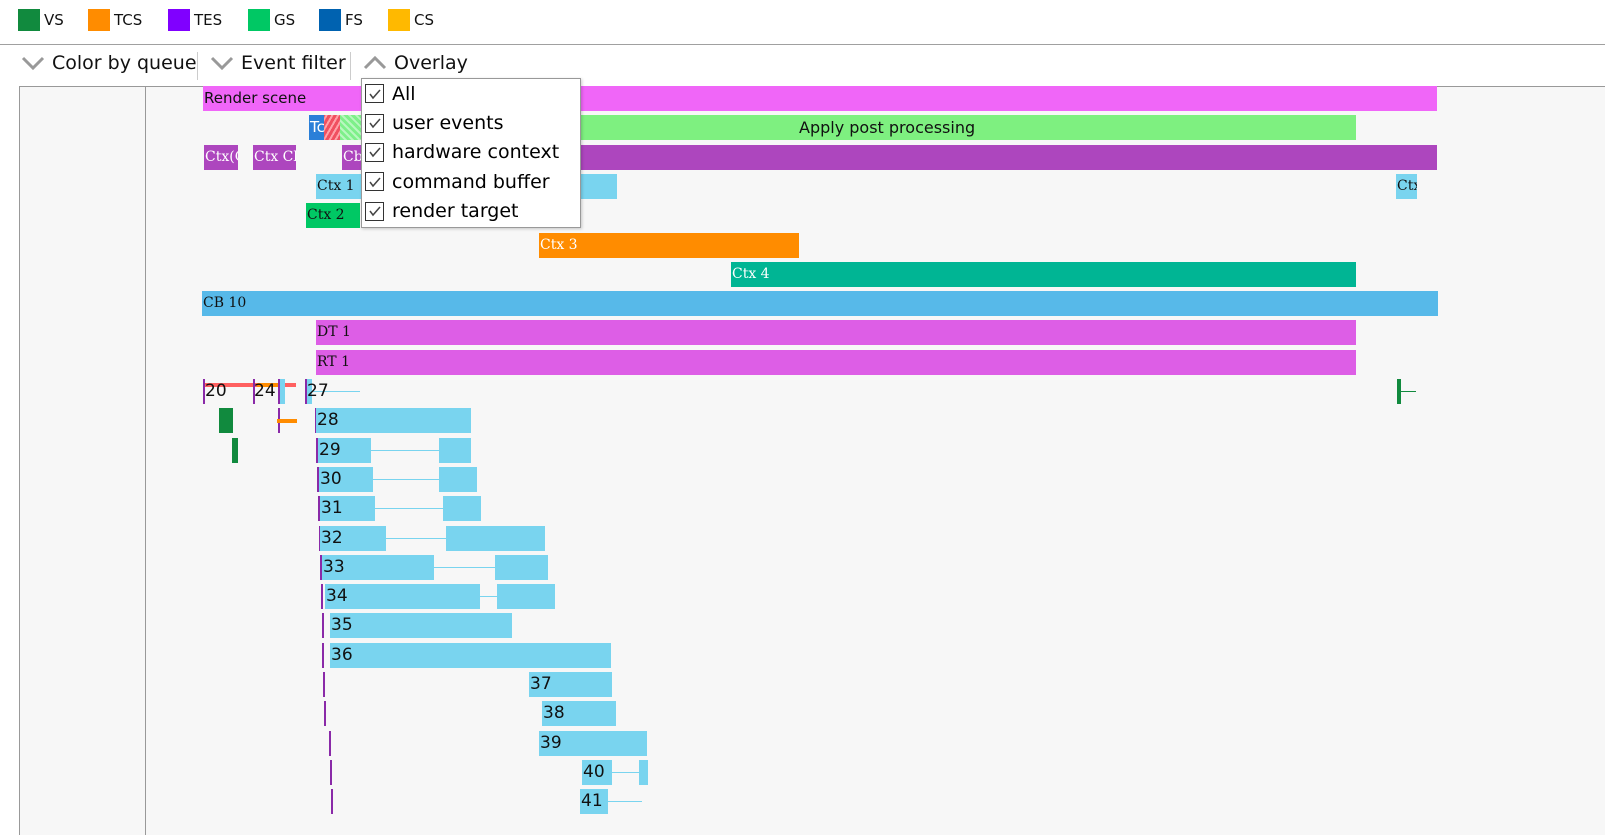 The width and height of the screenshot is (1605, 835). I want to click on color-by-queue-label: Color by queue, so click(124, 63).